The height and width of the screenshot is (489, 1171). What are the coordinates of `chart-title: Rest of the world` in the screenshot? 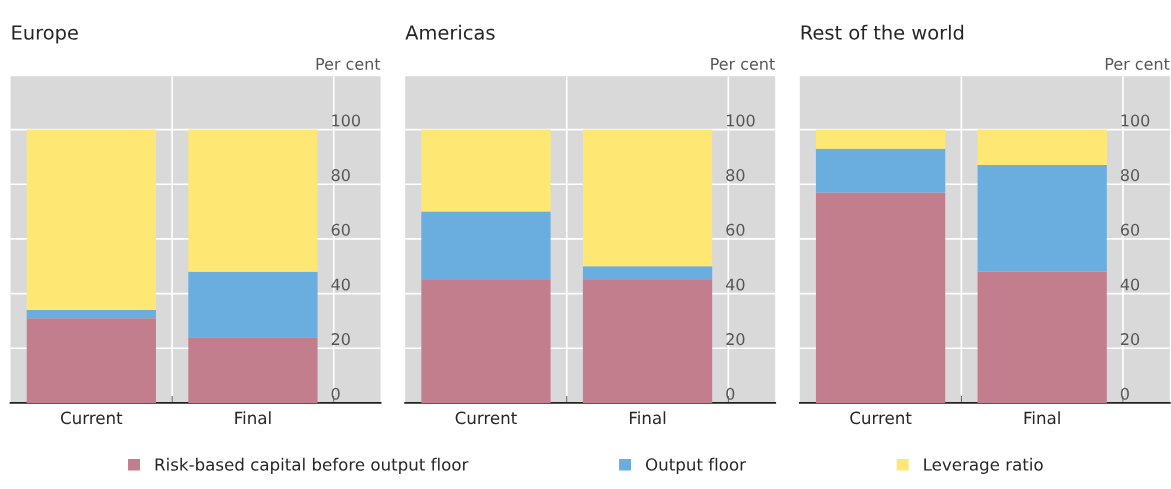 It's located at (882, 32).